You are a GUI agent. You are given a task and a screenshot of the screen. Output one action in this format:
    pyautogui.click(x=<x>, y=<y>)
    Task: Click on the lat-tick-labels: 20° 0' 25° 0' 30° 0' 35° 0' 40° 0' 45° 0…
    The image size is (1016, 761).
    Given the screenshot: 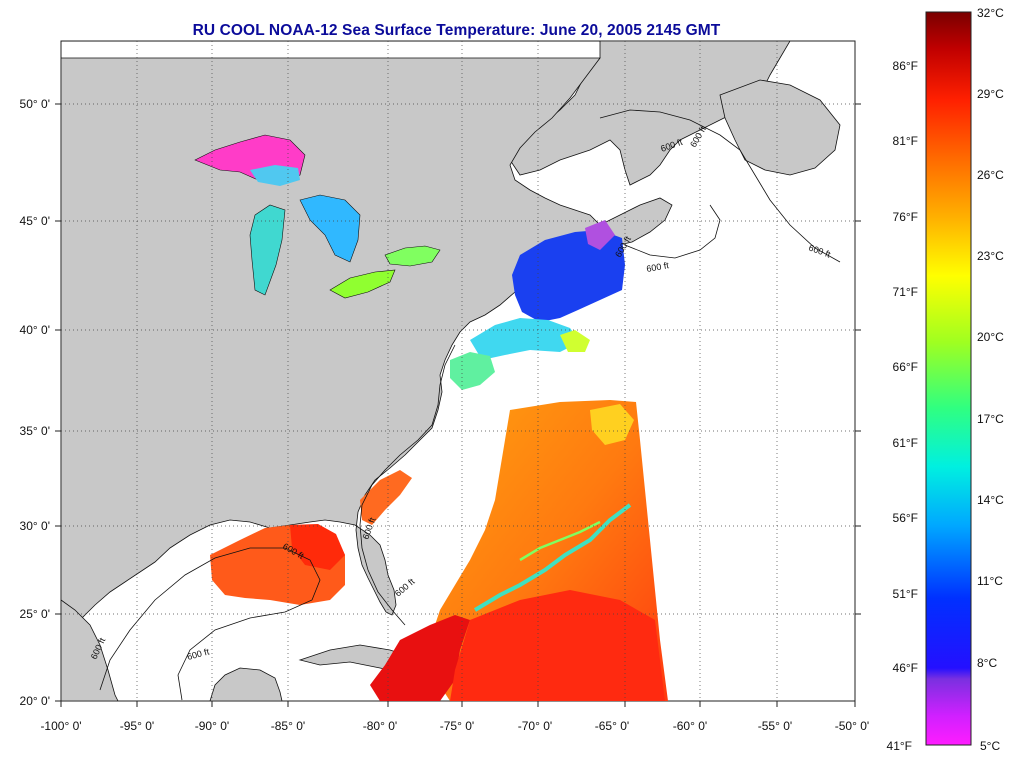 What is the action you would take?
    pyautogui.click(x=35, y=402)
    